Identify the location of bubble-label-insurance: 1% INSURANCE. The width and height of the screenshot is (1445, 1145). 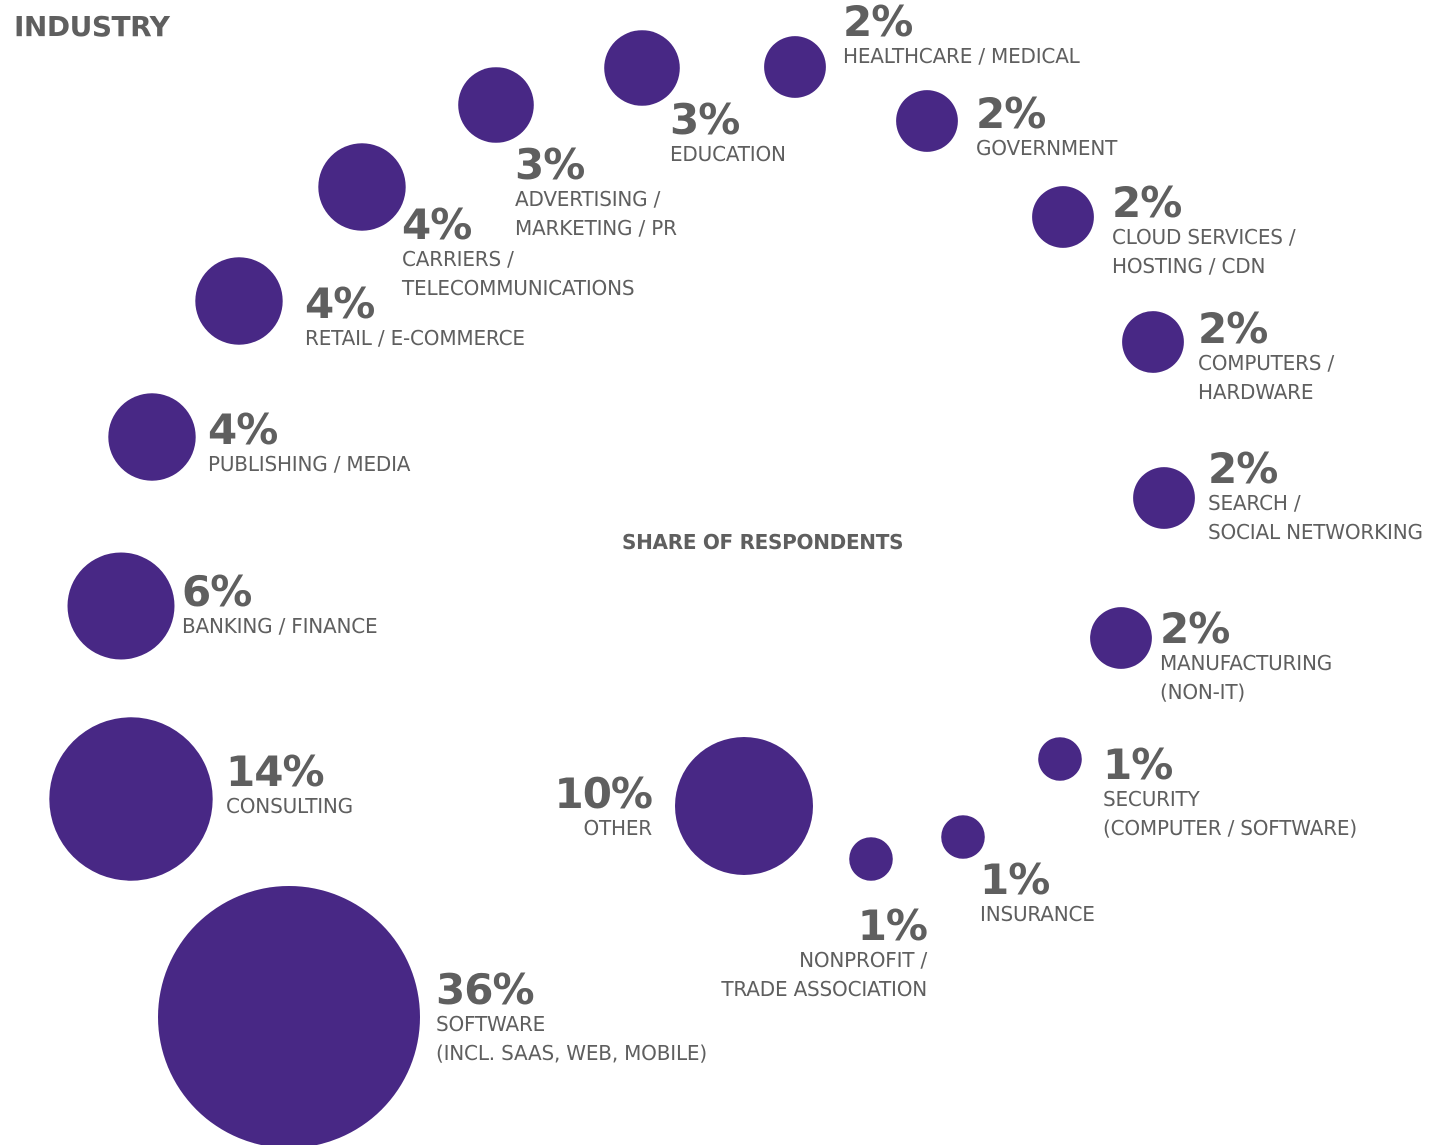
(1037, 892).